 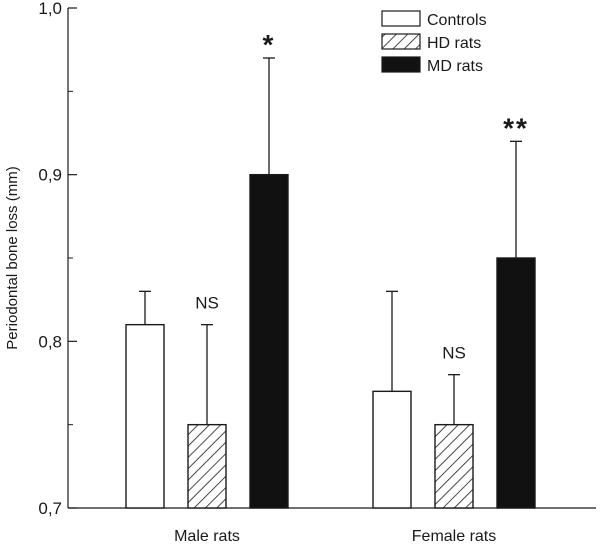 I want to click on legend-label: MD rats, so click(x=455, y=66).